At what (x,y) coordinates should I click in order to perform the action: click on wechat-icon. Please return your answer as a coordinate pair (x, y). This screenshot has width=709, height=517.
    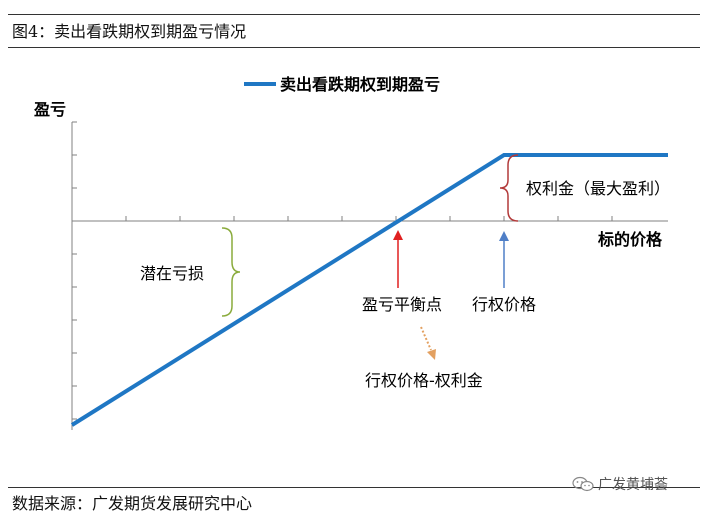
    Looking at the image, I should click on (583, 484).